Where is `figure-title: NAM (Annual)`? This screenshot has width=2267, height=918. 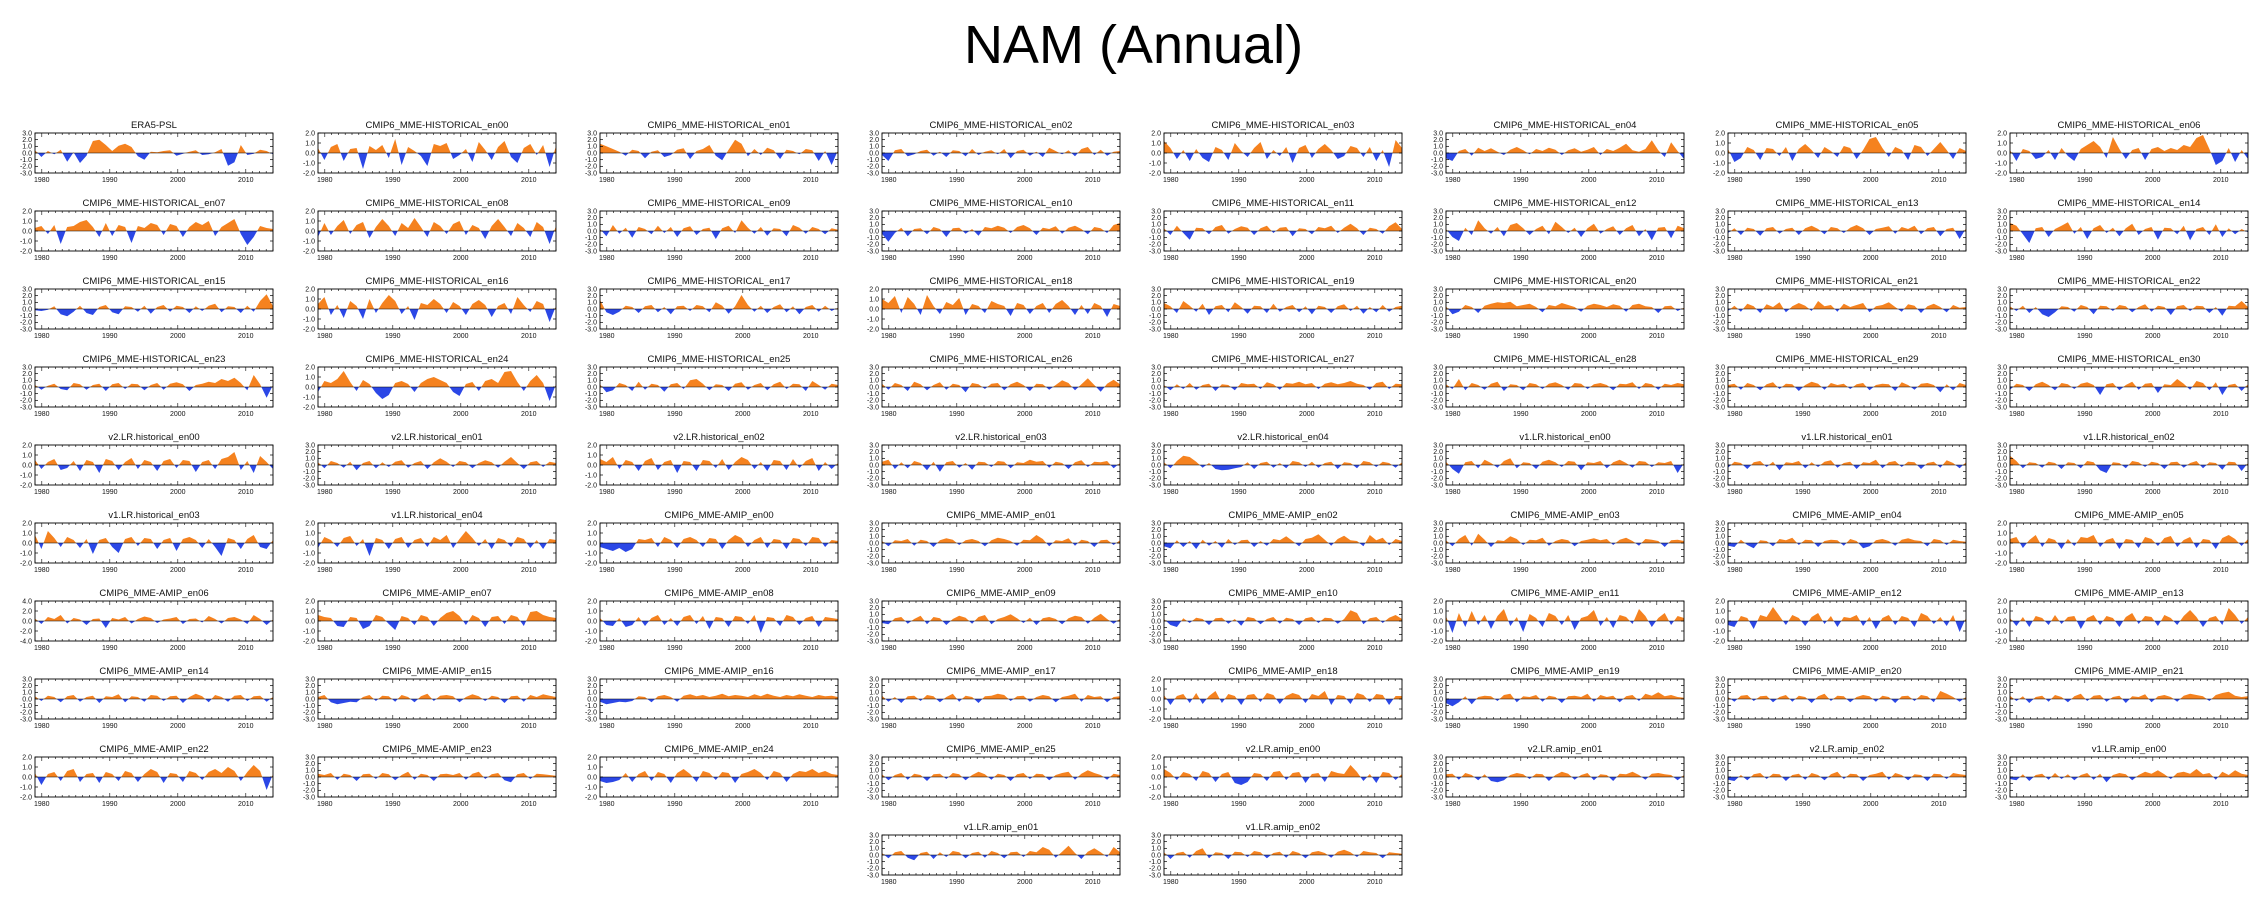 figure-title: NAM (Annual) is located at coordinates (1133, 45).